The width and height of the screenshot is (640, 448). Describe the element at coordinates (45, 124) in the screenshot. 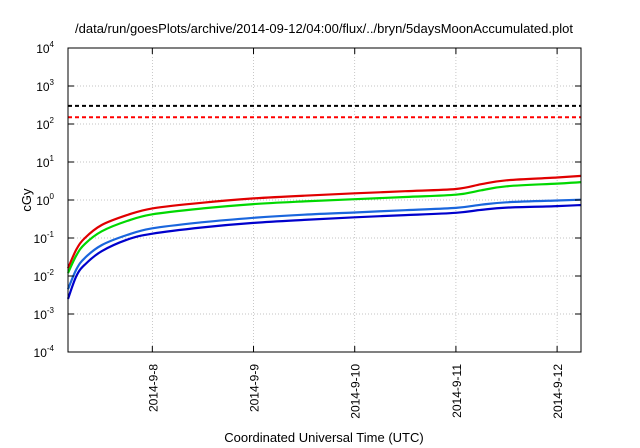

I see `y-tick-label: 10²` at that location.